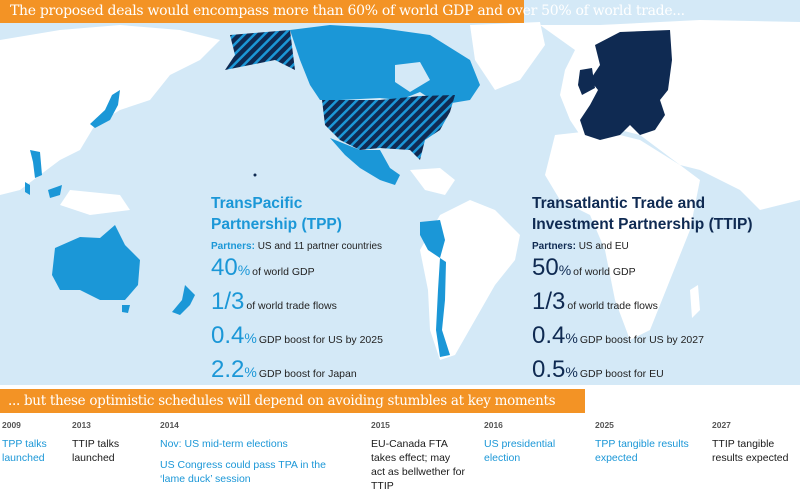 This screenshot has height=500, width=800. Describe the element at coordinates (257, 203) in the screenshot. I see `tpp-title-line1: TransPacific` at that location.